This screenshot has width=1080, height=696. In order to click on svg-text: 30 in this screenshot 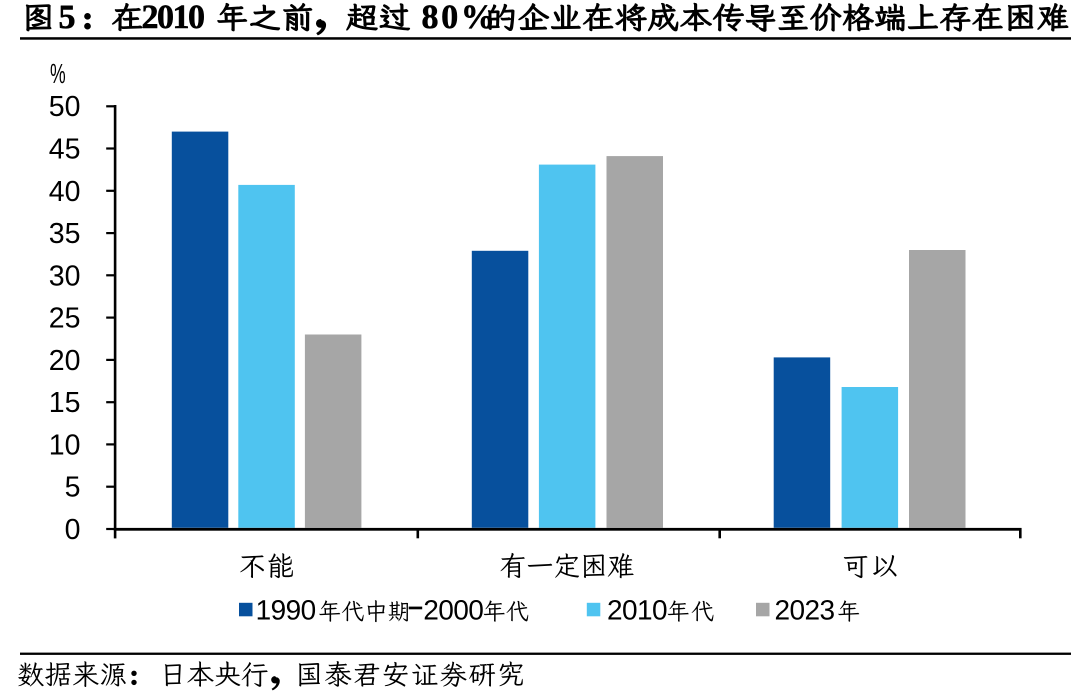, I will do `click(65, 276)`.